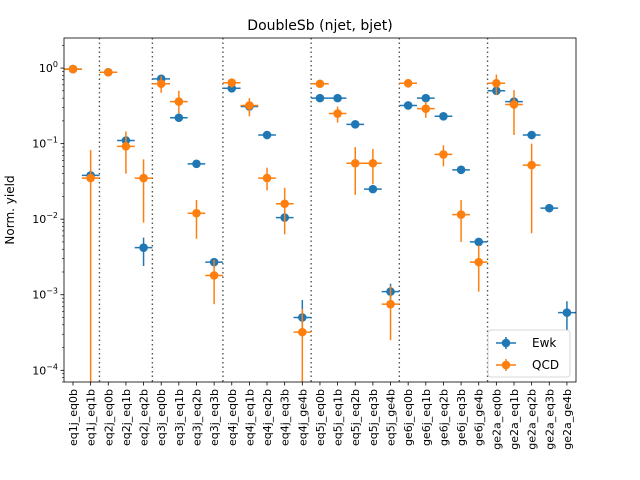  What do you see at coordinates (302, 417) in the screenshot?
I see `x-tick-label: eq4j_ge4b` at bounding box center [302, 417].